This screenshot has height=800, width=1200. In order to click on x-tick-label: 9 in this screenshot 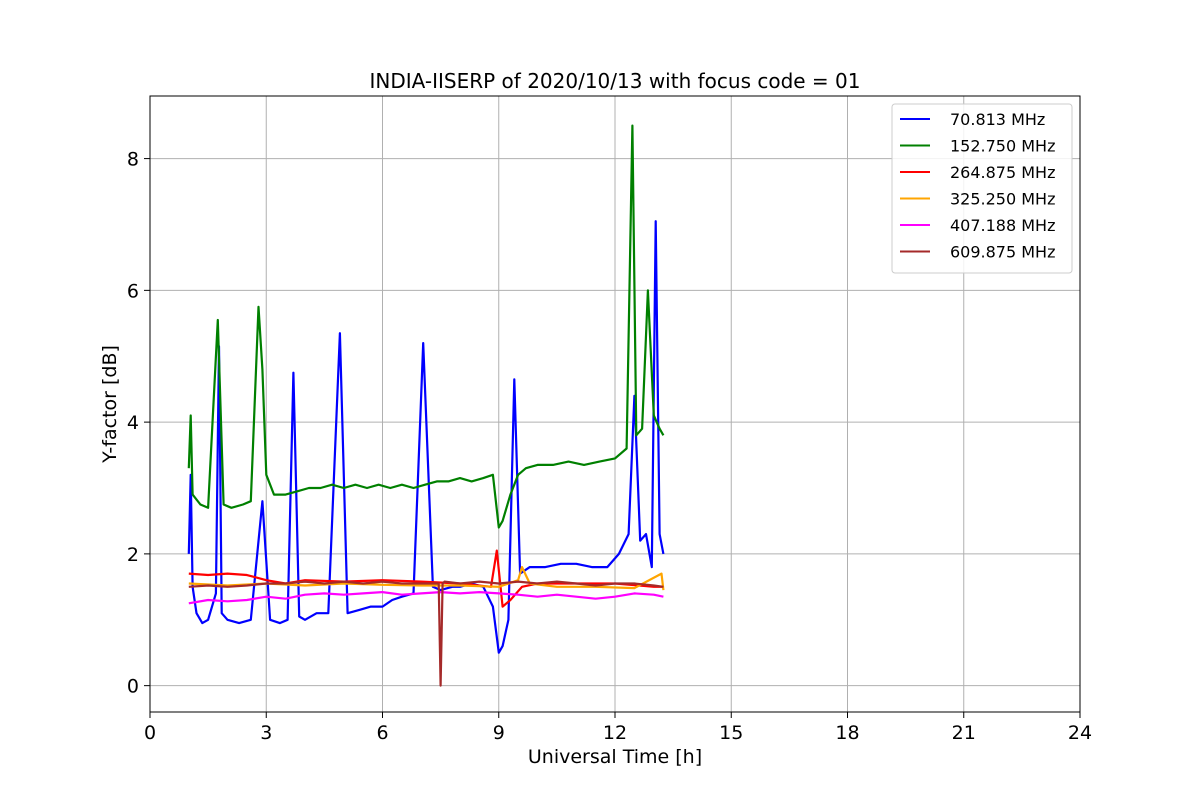, I will do `click(499, 733)`.